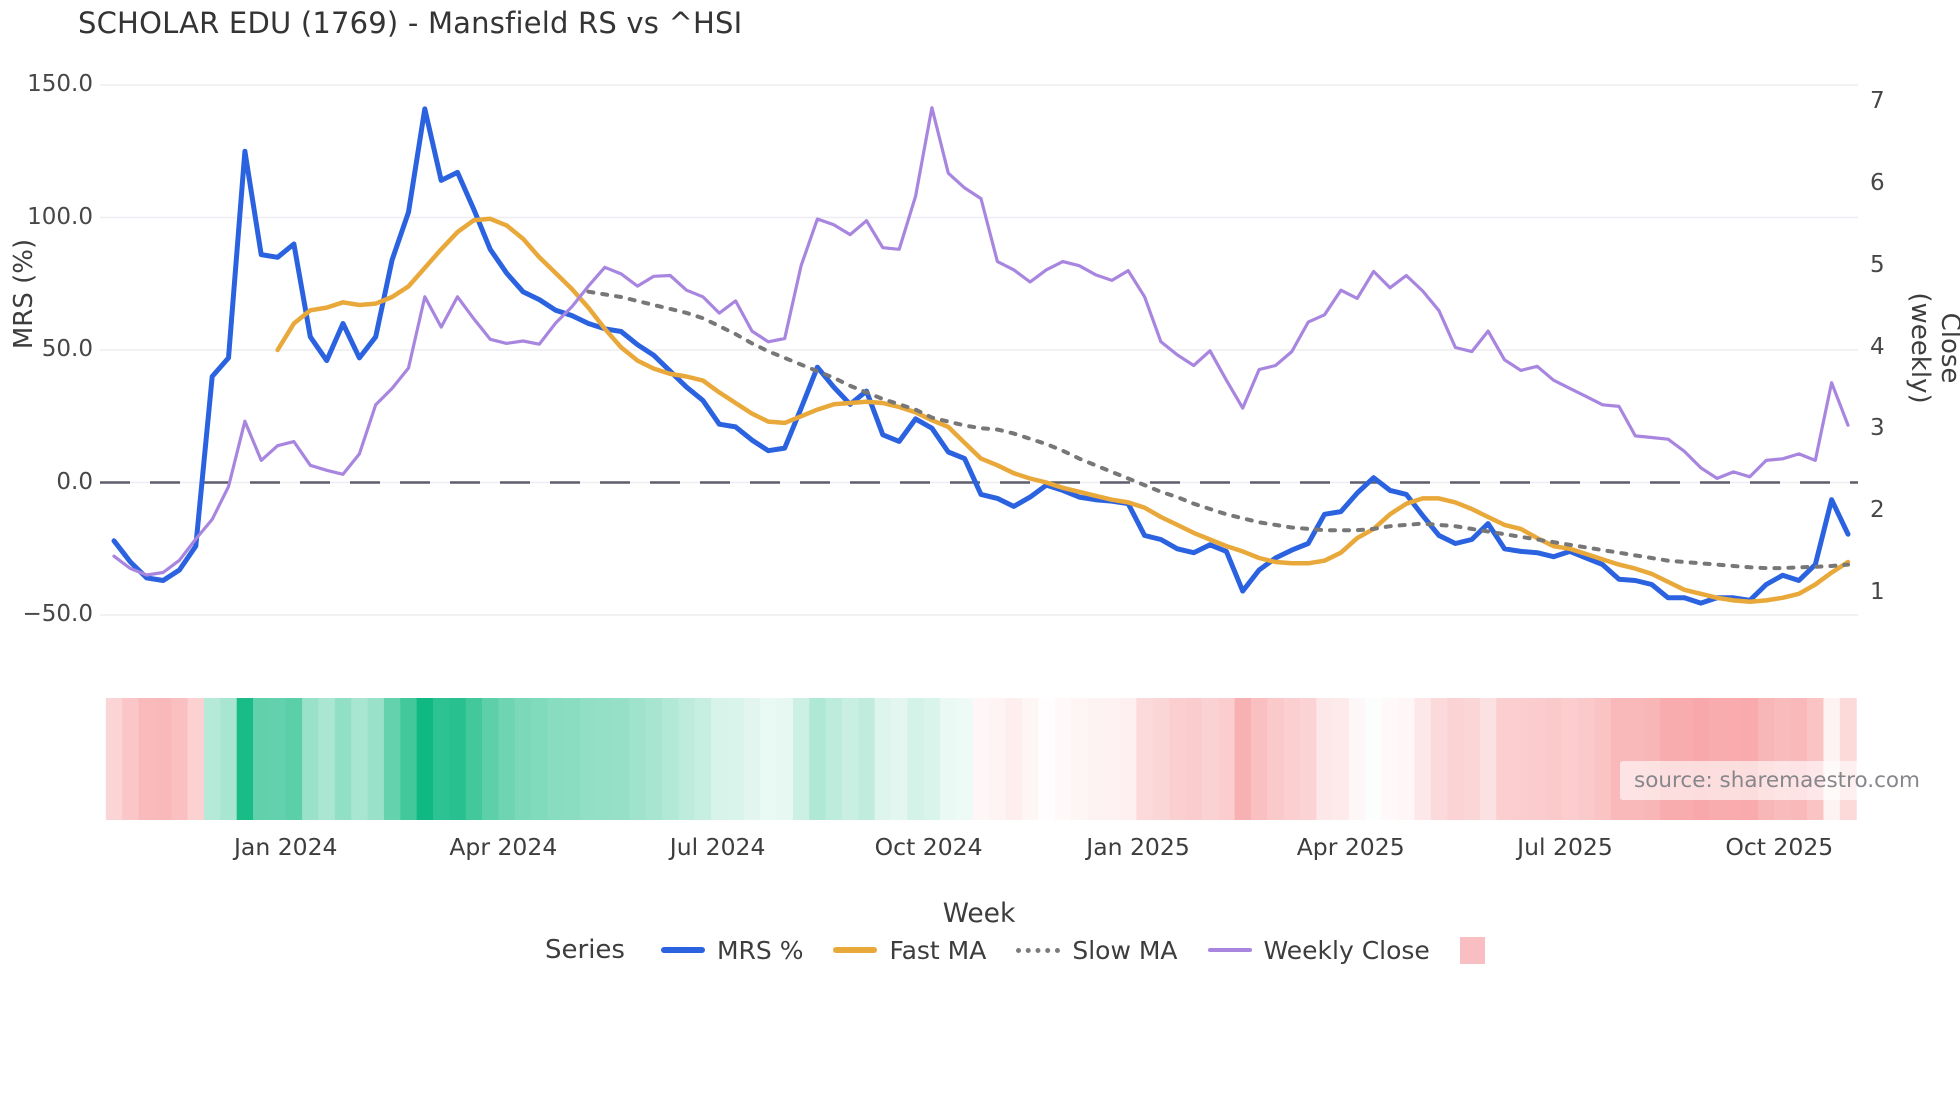  I want to click on weekly-close-line-swatch-icon, so click(1229, 950).